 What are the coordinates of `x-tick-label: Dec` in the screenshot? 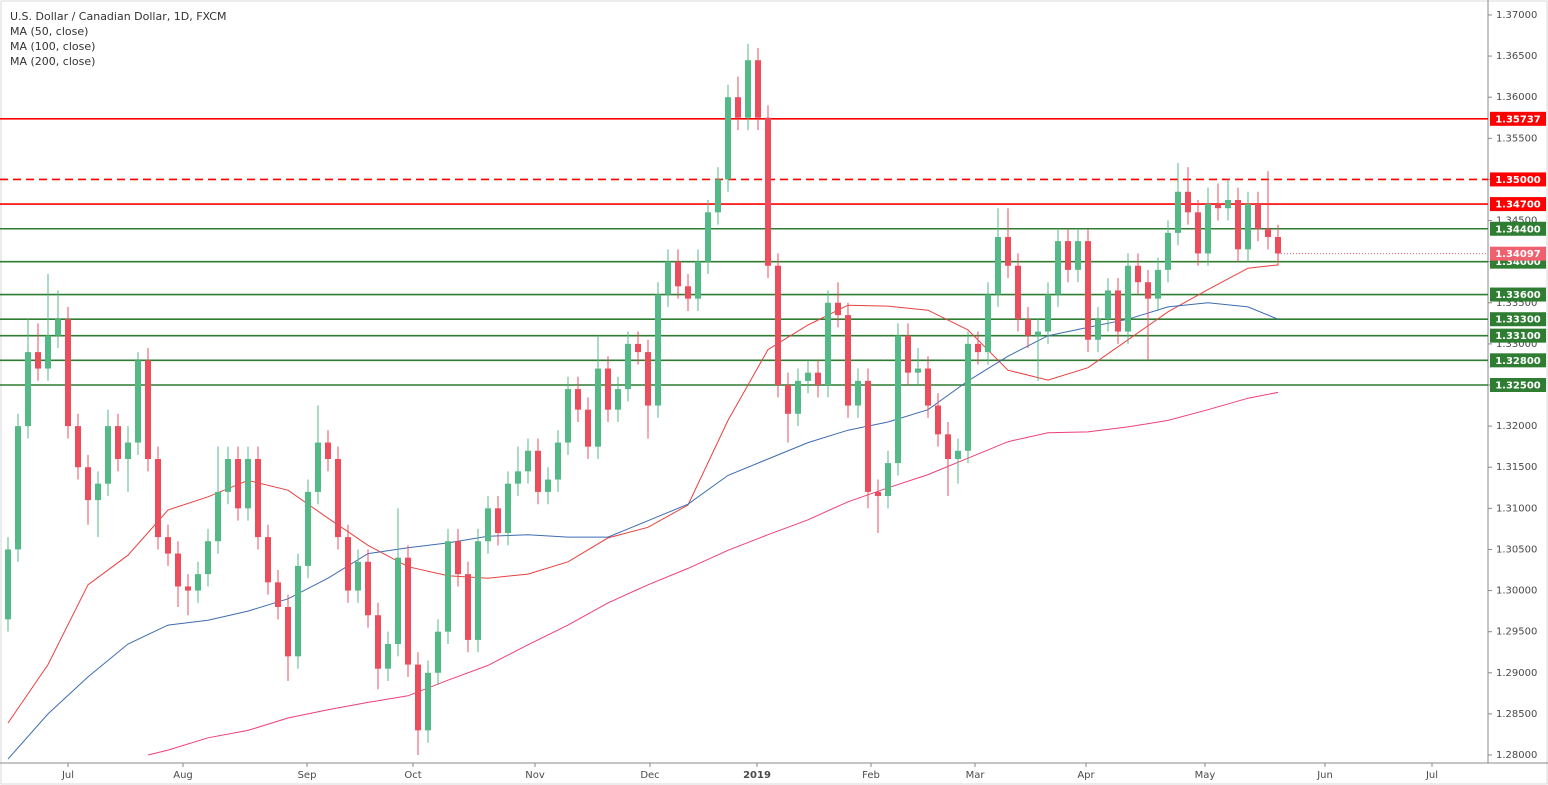 It's located at (649, 775).